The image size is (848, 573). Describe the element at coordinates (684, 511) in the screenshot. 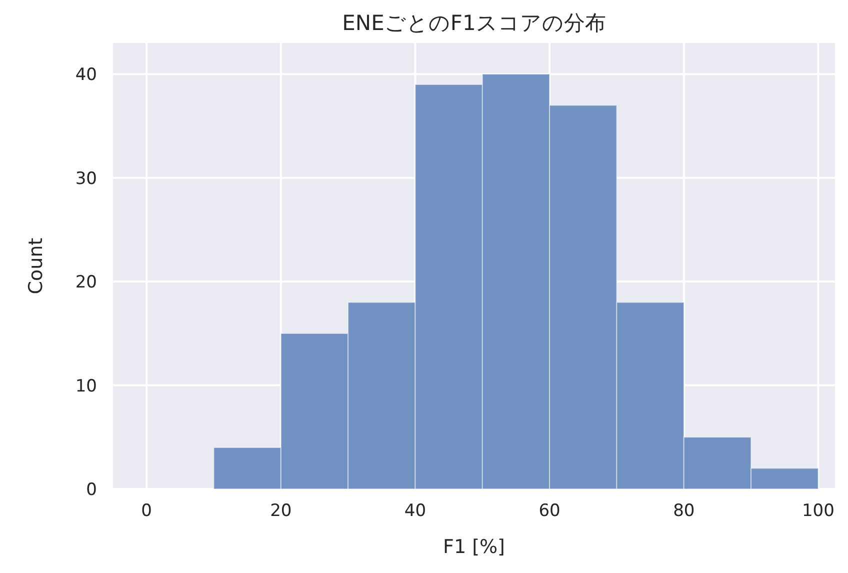

I see `x-tick-label: 80` at that location.